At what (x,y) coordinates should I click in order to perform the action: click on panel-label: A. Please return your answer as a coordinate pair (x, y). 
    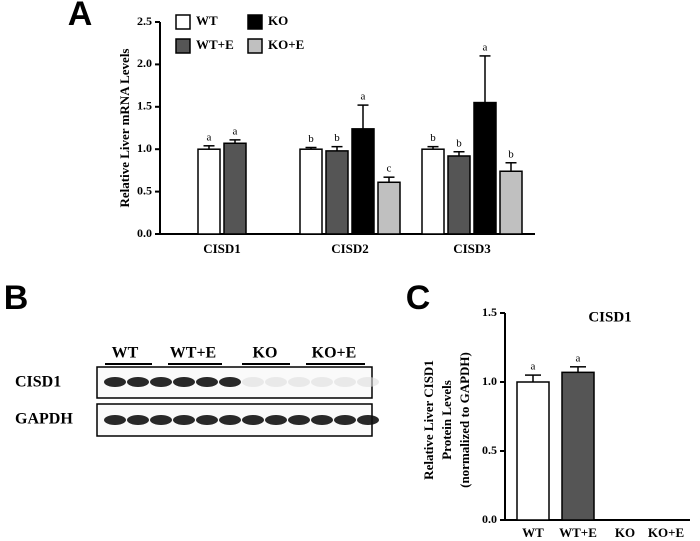
    Looking at the image, I should click on (80, 16).